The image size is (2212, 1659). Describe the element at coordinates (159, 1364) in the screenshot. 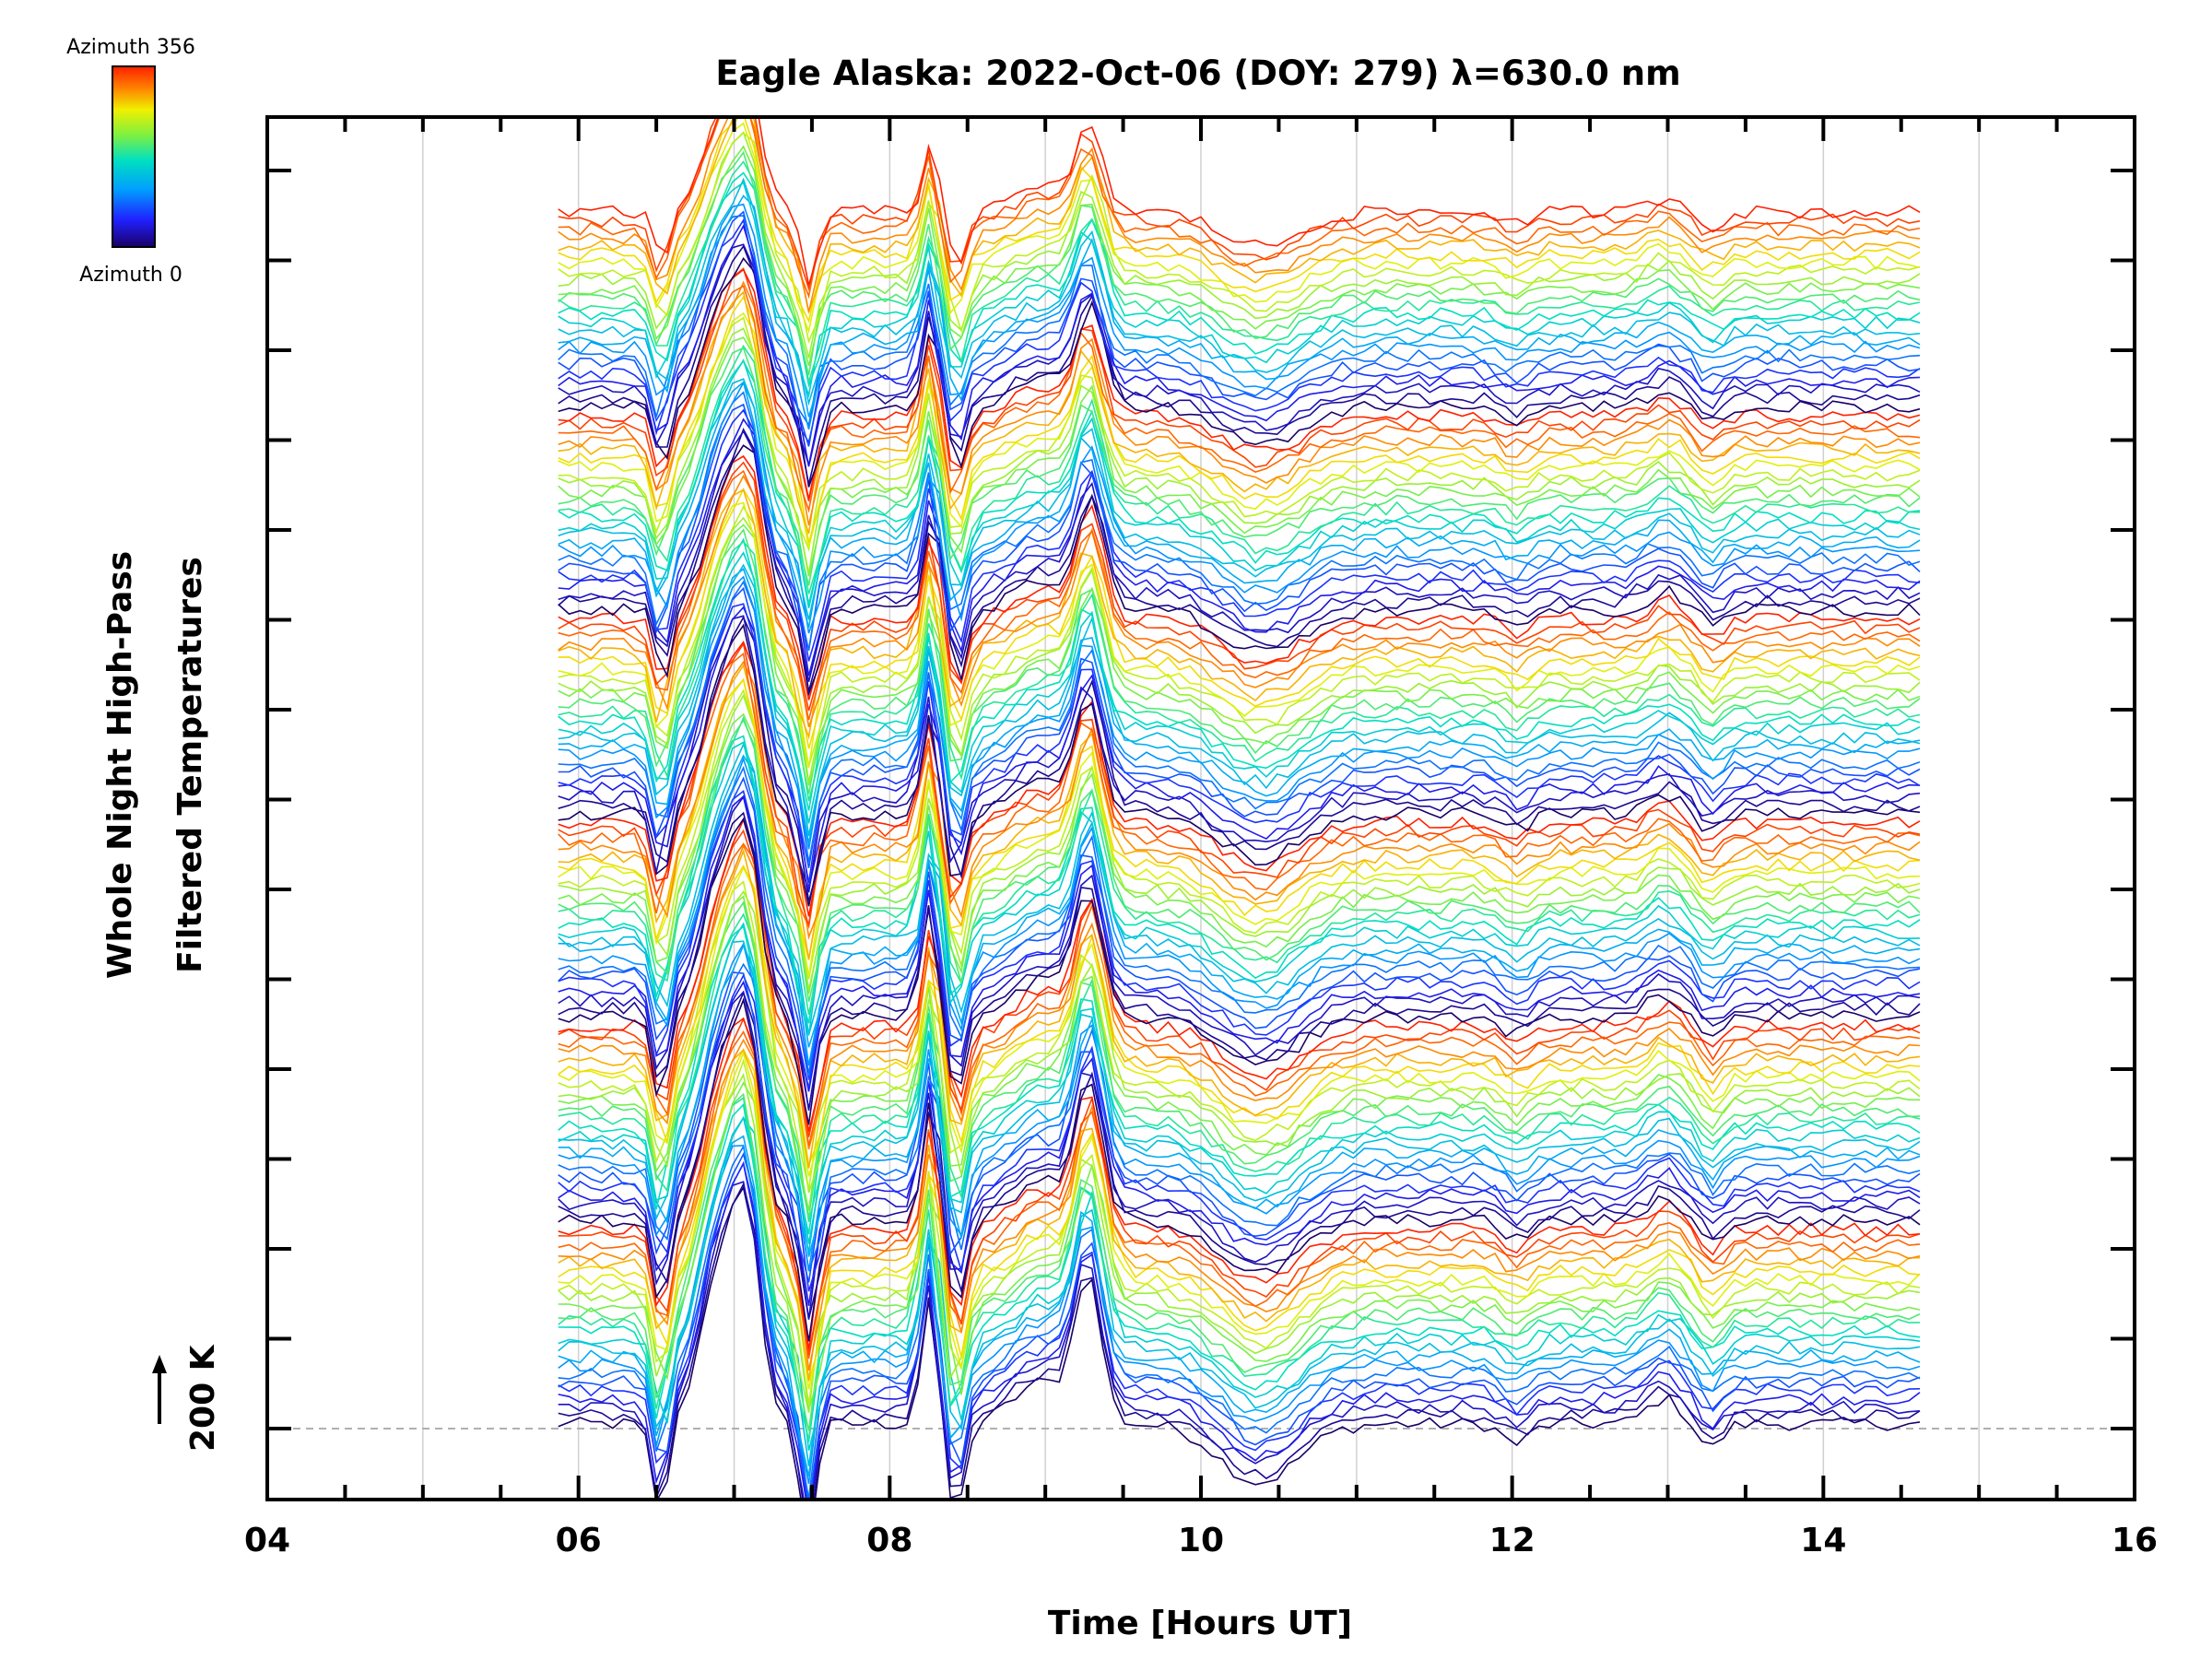

I see `scale-bar-arrowhead` at that location.